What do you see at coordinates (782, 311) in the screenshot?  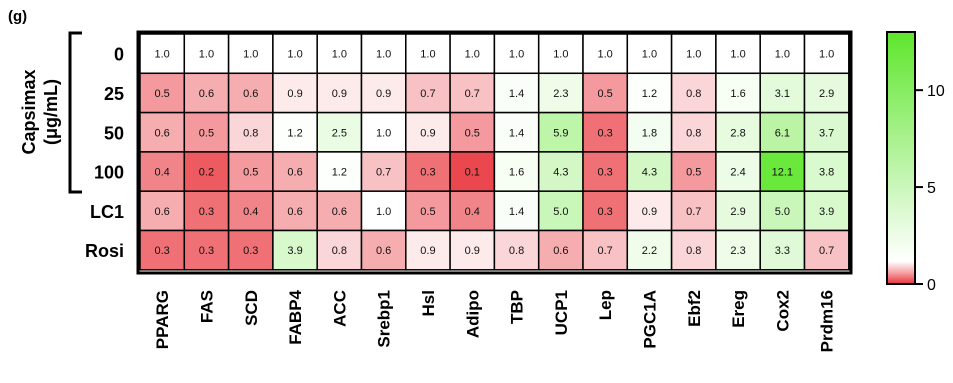 I see `column-label: Cox2` at bounding box center [782, 311].